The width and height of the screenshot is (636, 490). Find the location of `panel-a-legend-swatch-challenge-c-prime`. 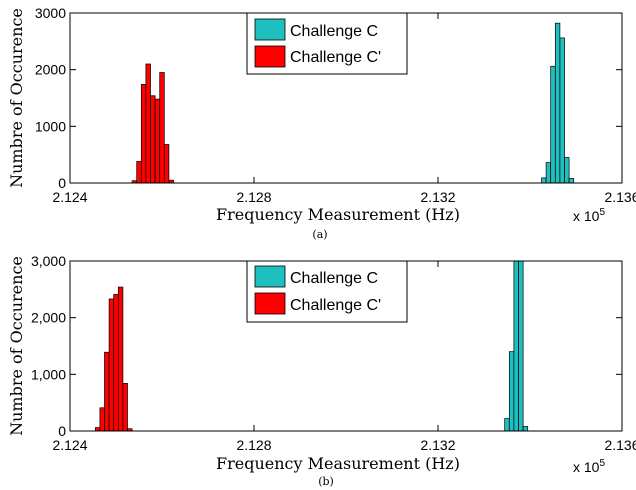

panel-a-legend-swatch-challenge-c-prime is located at coordinates (270, 56).